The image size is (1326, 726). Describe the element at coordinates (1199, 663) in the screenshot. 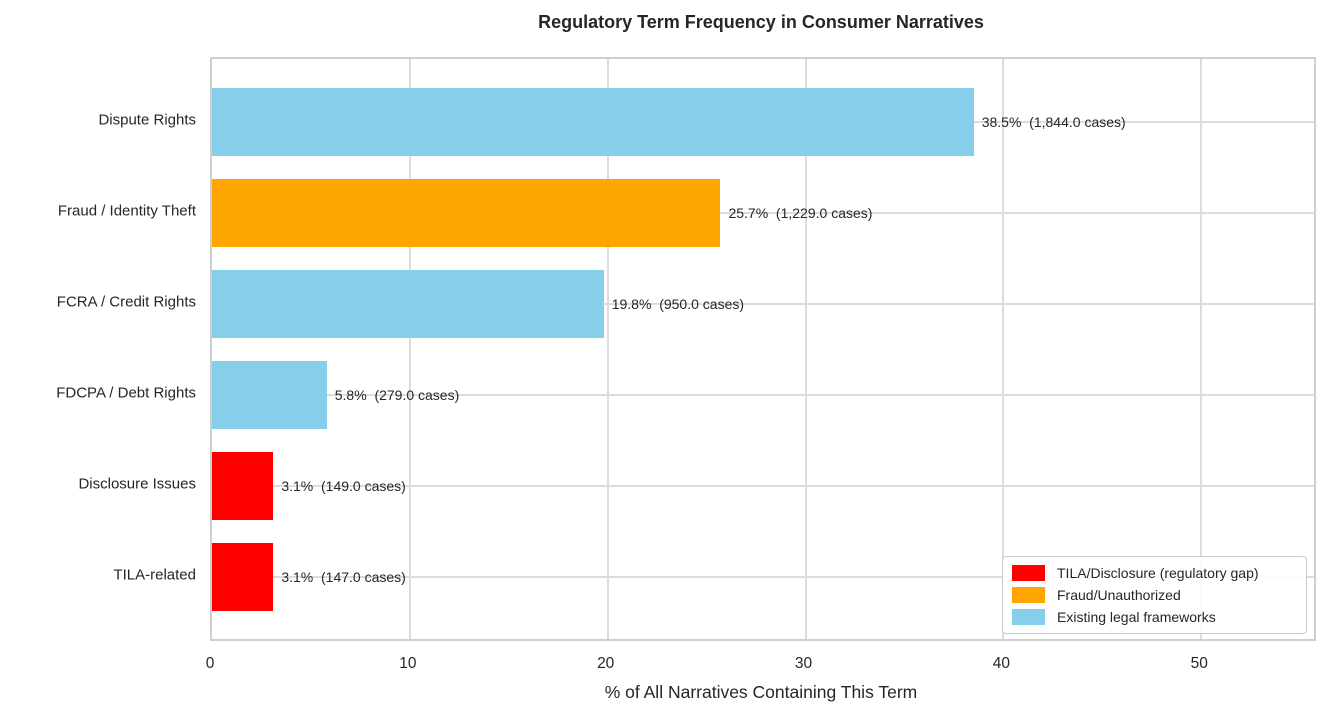

I see `x-tick-label: 50` at that location.